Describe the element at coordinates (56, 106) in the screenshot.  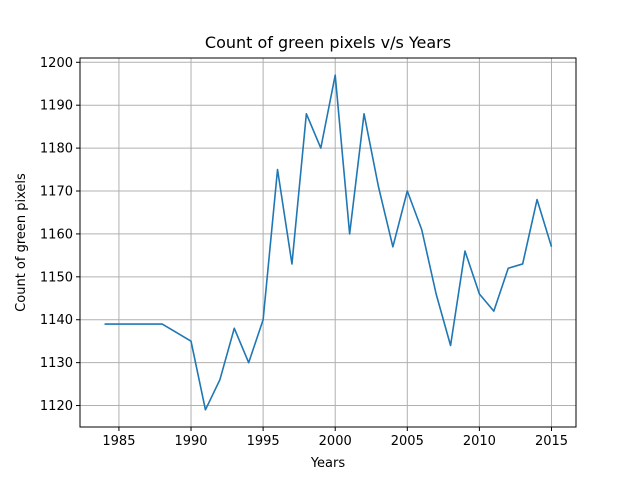
I see `y-tick-label: 1190` at that location.